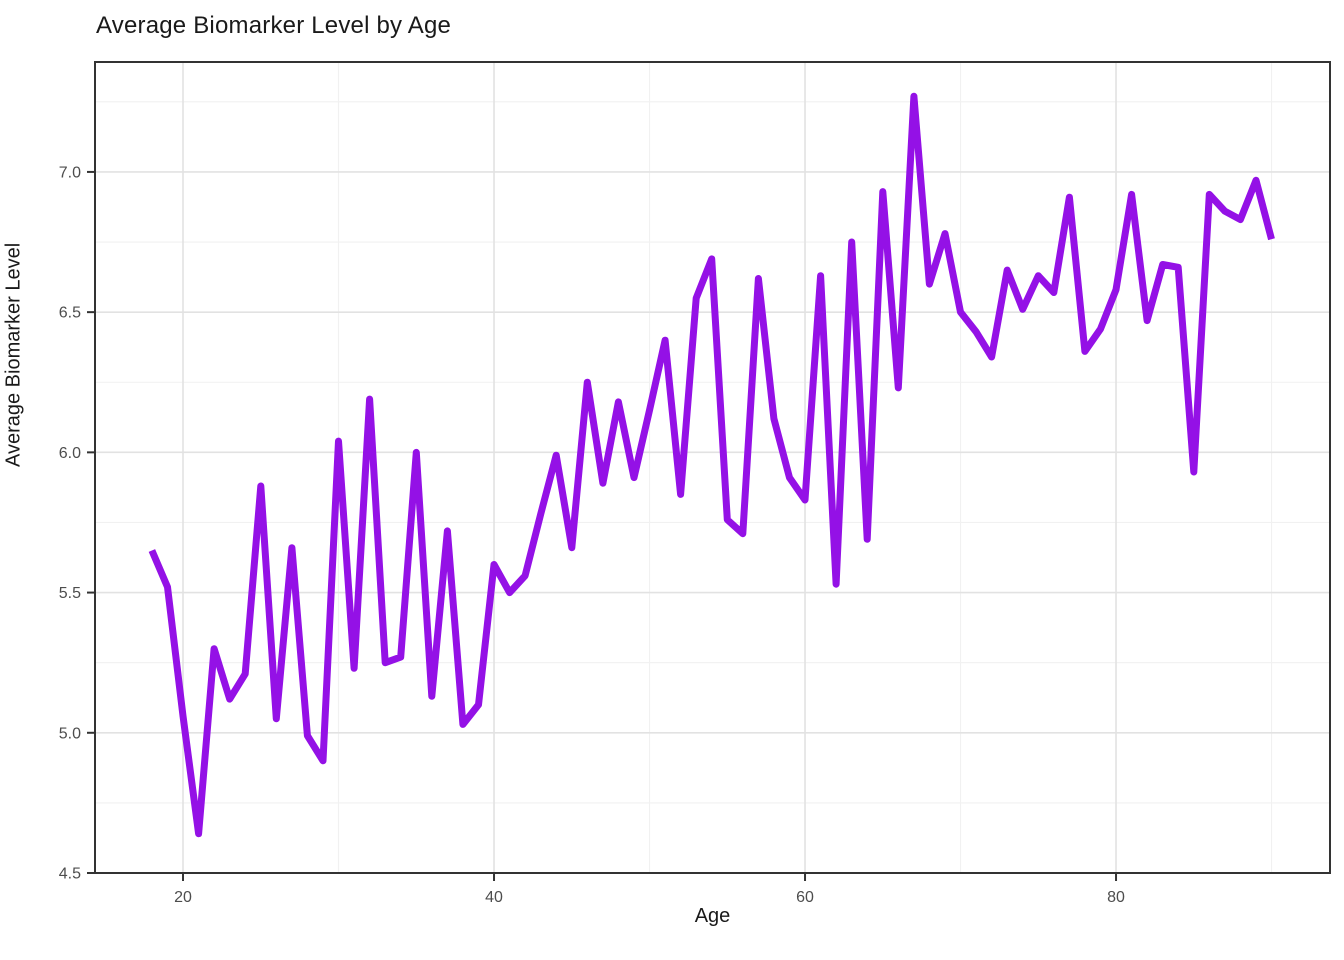 The width and height of the screenshot is (1344, 960). What do you see at coordinates (805, 897) in the screenshot?
I see `x-tick-label: 60` at bounding box center [805, 897].